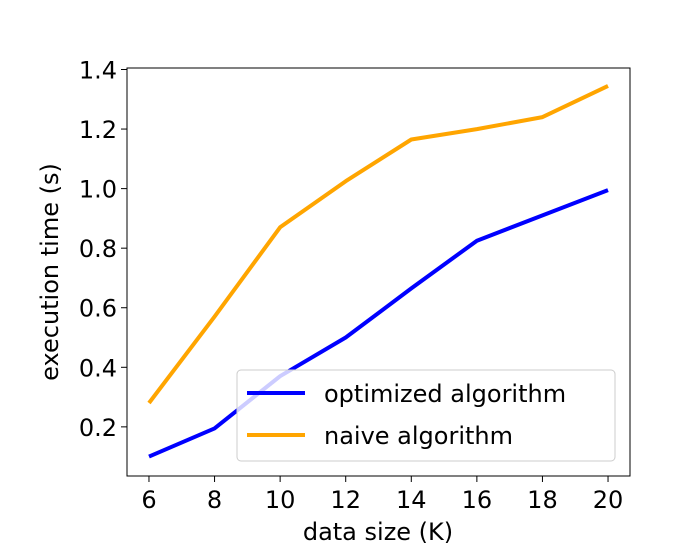 This screenshot has width=700, height=560. I want to click on y-tick-label: 0.4, so click(98, 368).